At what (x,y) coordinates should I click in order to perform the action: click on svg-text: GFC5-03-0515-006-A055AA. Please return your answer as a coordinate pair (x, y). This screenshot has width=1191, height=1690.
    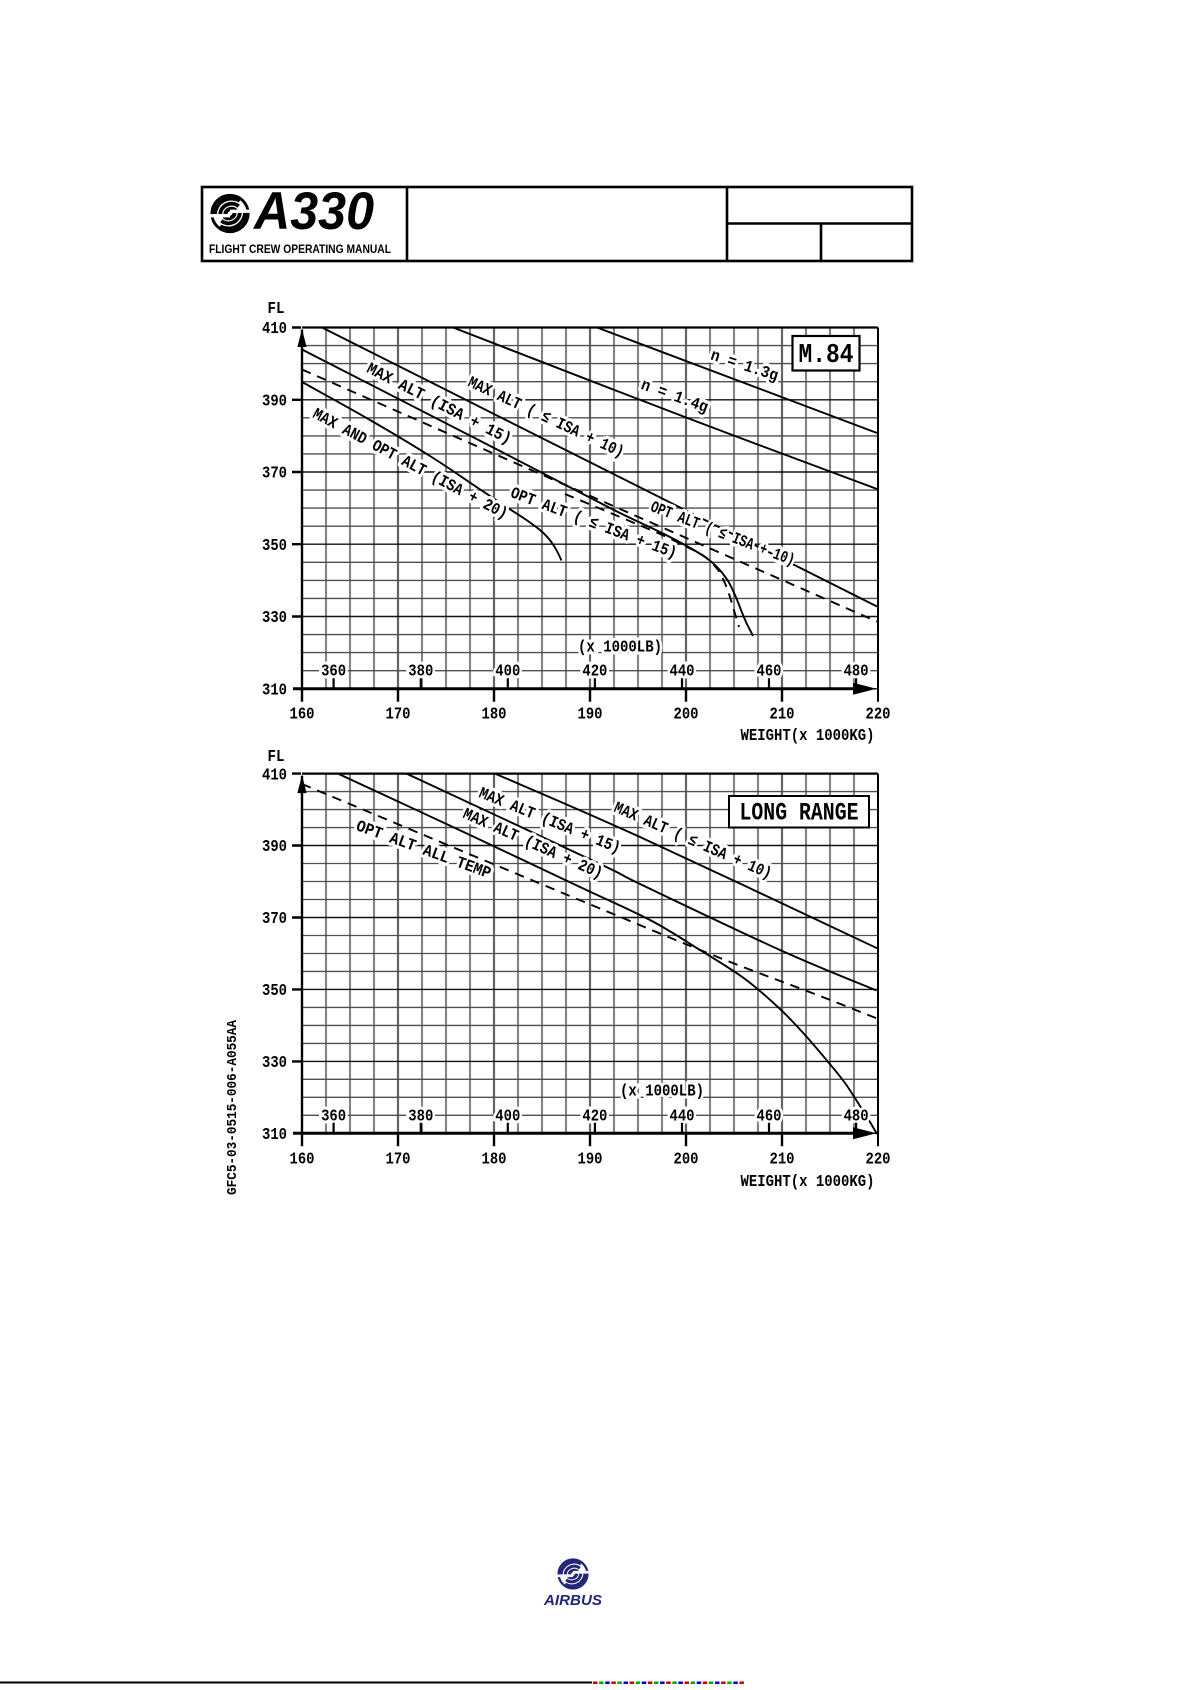
    Looking at the image, I should click on (233, 1107).